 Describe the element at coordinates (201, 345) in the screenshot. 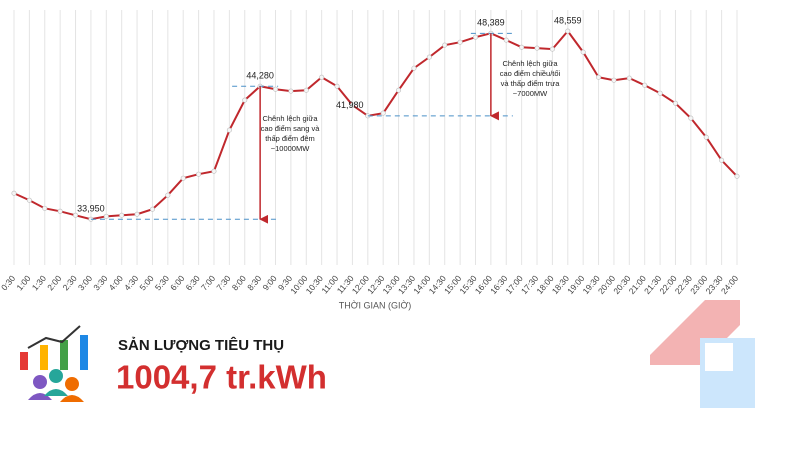

I see `footer-label: SẢN LƯỢNG TIÊU THỤ` at that location.